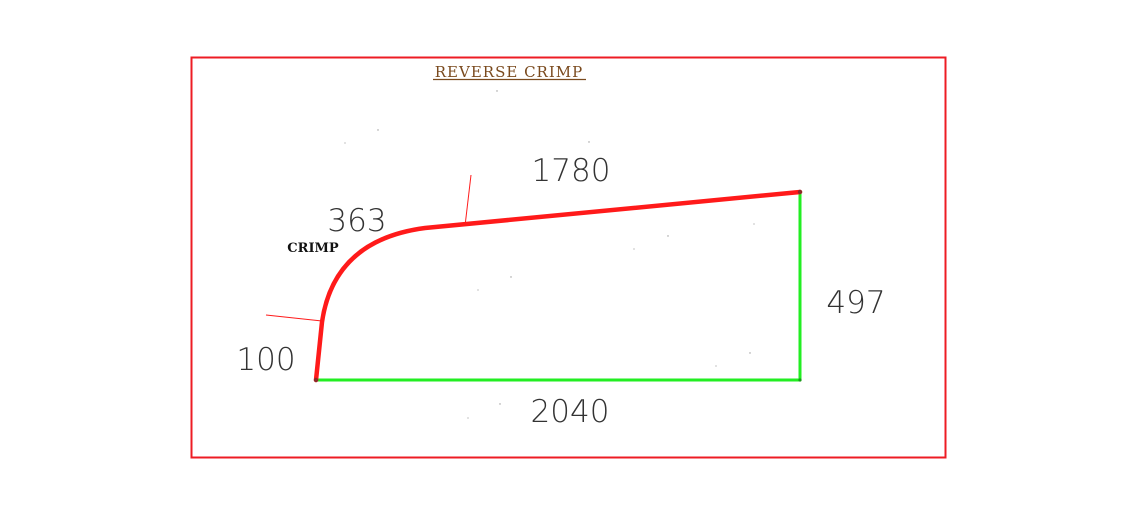 This screenshot has height=515, width=1138. I want to click on vertex-bottom-right, so click(800, 380).